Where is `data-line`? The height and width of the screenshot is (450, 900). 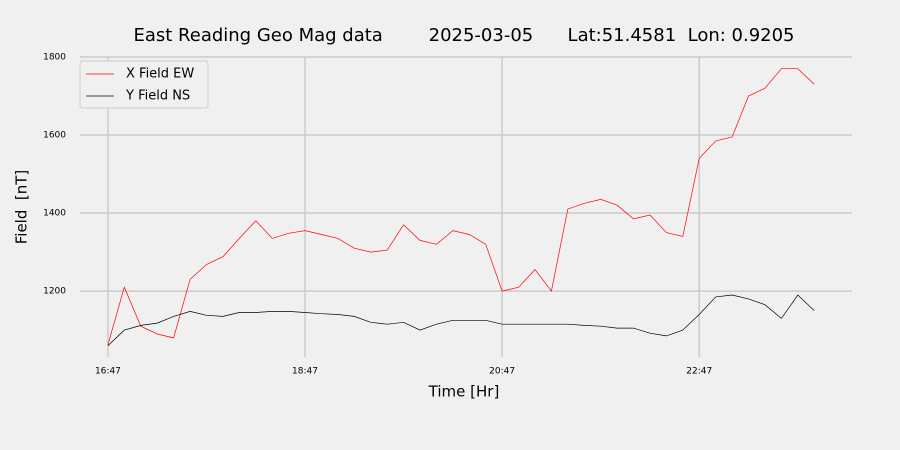
data-line is located at coordinates (461, 320).